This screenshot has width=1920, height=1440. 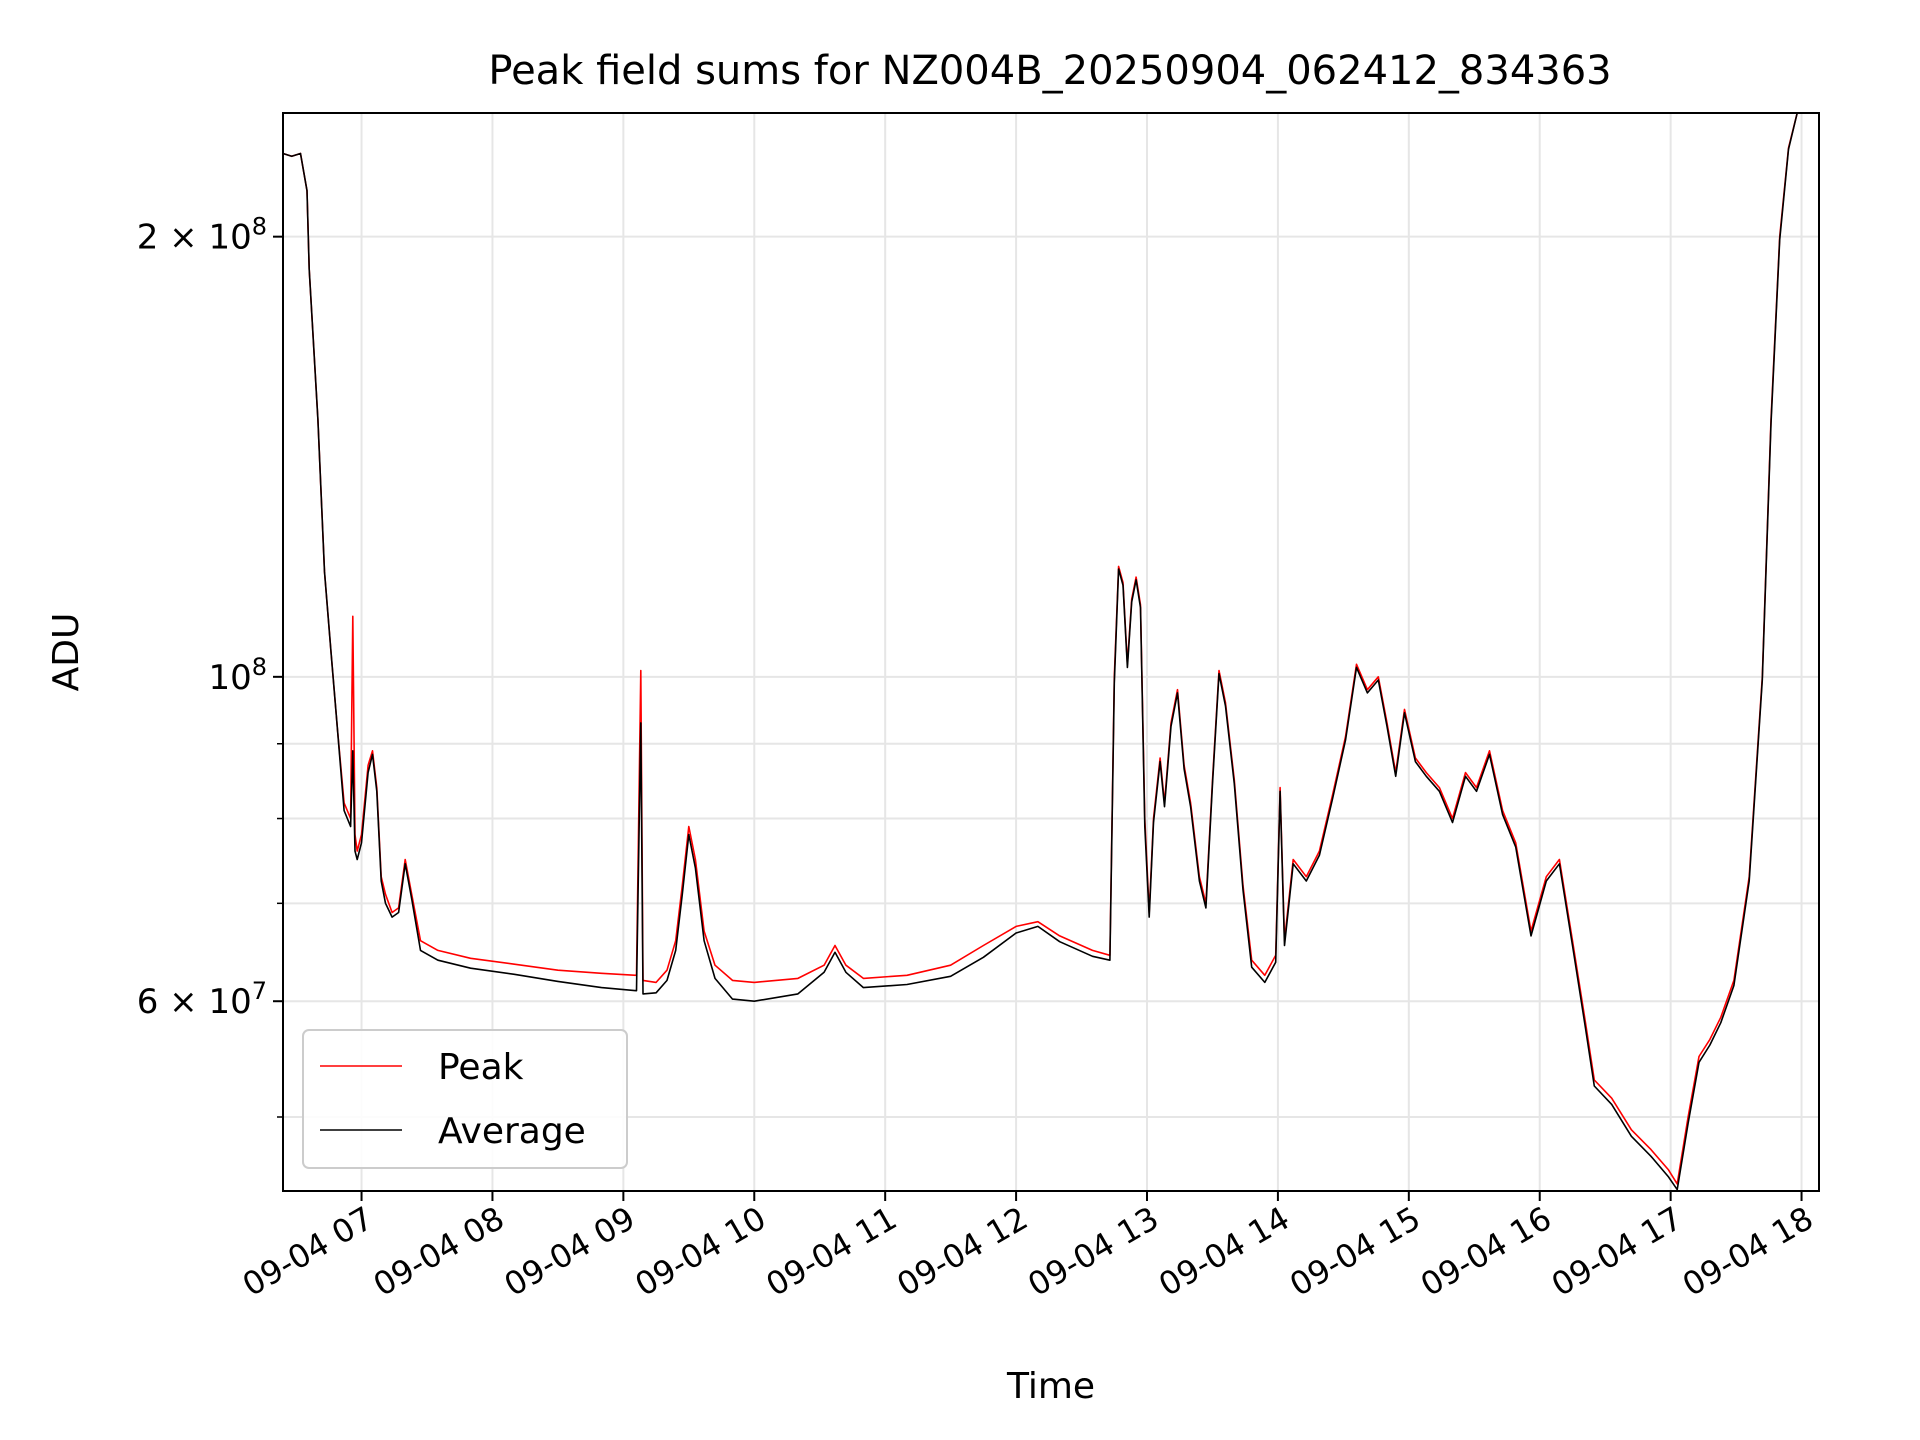 I want to click on legend: Peak Average, so click(x=465, y=1099).